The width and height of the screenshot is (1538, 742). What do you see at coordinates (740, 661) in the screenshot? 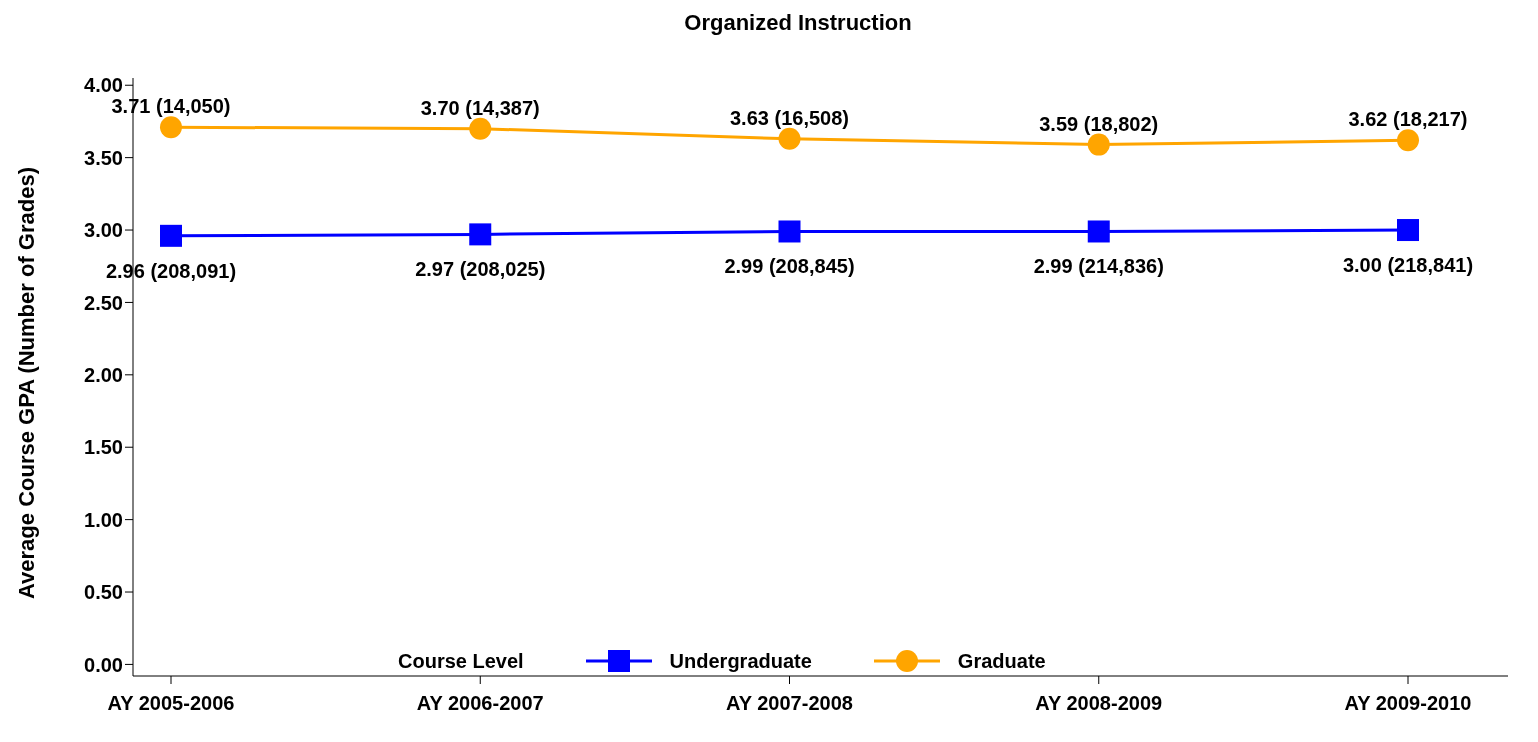
I see `legend-label: Undergraduate` at bounding box center [740, 661].